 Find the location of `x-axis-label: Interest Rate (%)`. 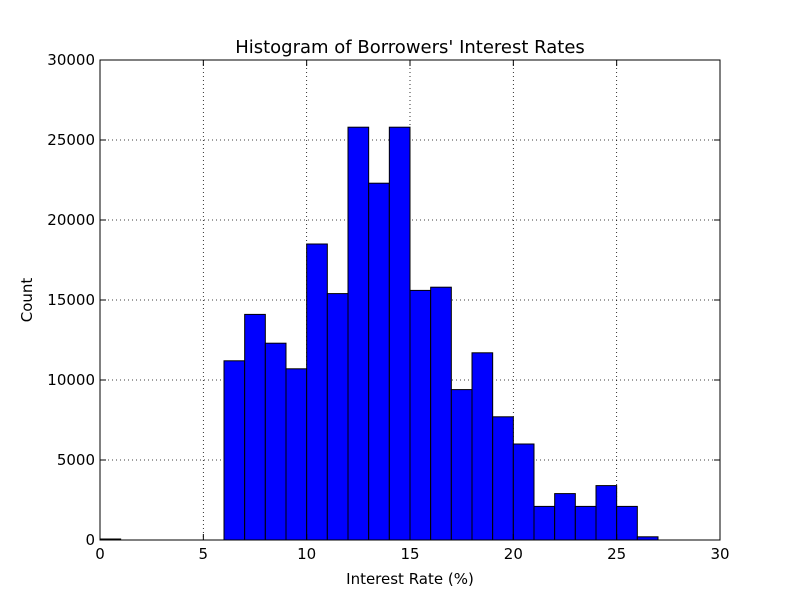

x-axis-label: Interest Rate (%) is located at coordinates (410, 579).